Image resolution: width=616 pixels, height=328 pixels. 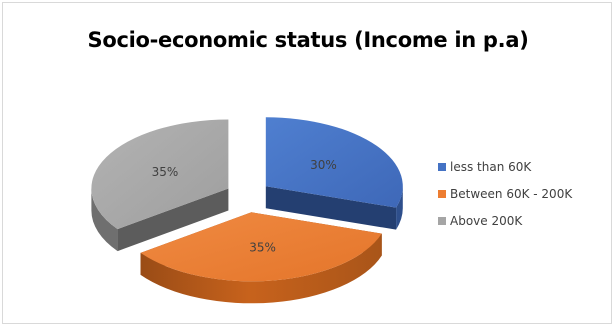 I want to click on chart-title: Socio-economic status (Income in p.a), so click(x=308, y=40).